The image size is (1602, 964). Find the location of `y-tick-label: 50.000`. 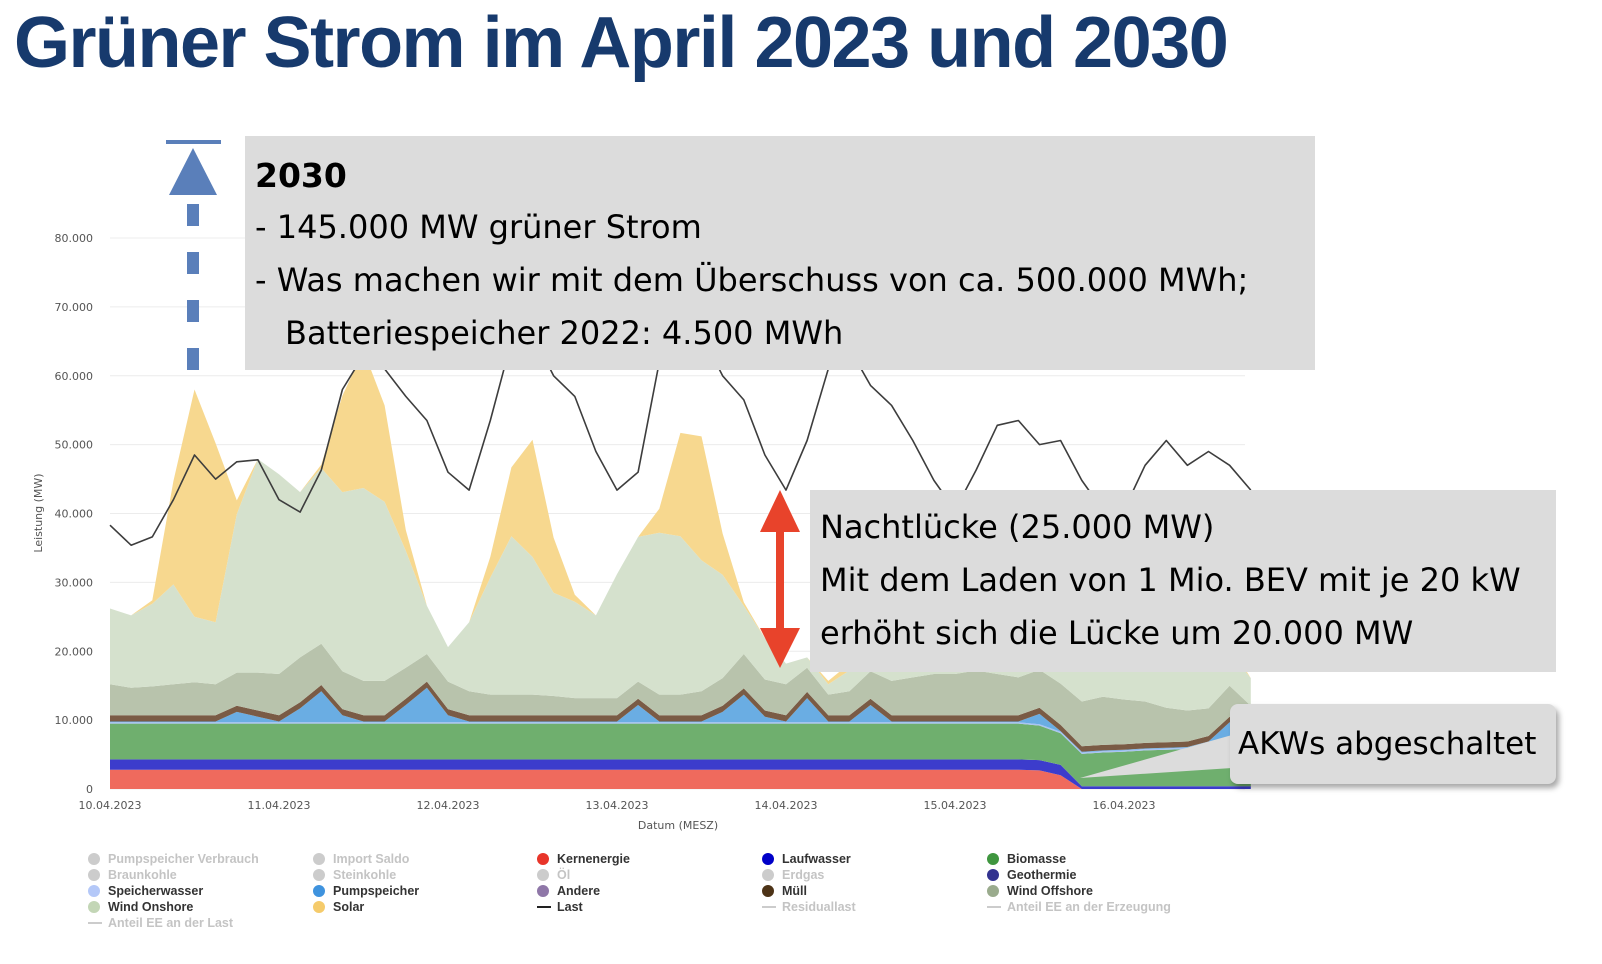

y-tick-label: 50.000 is located at coordinates (74, 445).